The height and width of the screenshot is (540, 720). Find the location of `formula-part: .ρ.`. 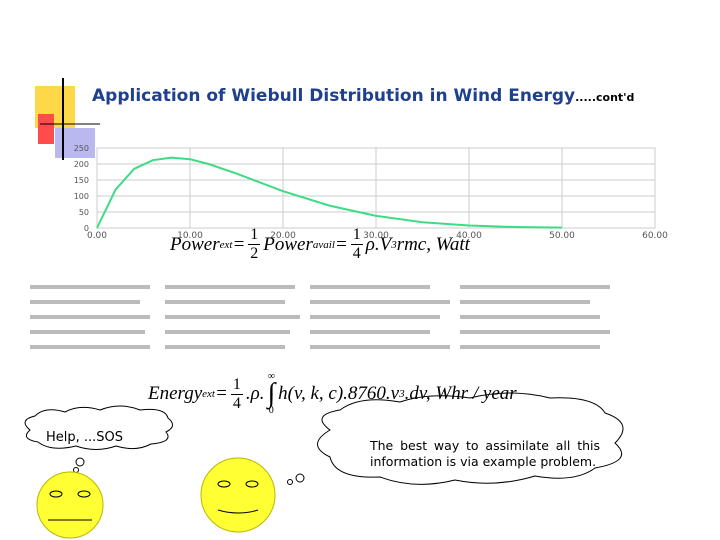

formula-part: .ρ. is located at coordinates (255, 393).